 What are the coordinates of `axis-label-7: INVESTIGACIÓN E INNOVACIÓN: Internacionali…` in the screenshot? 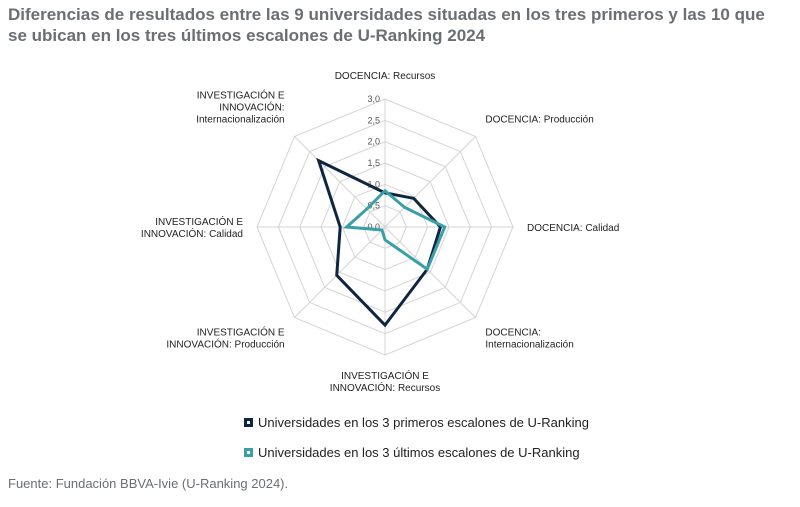 It's located at (240, 107).